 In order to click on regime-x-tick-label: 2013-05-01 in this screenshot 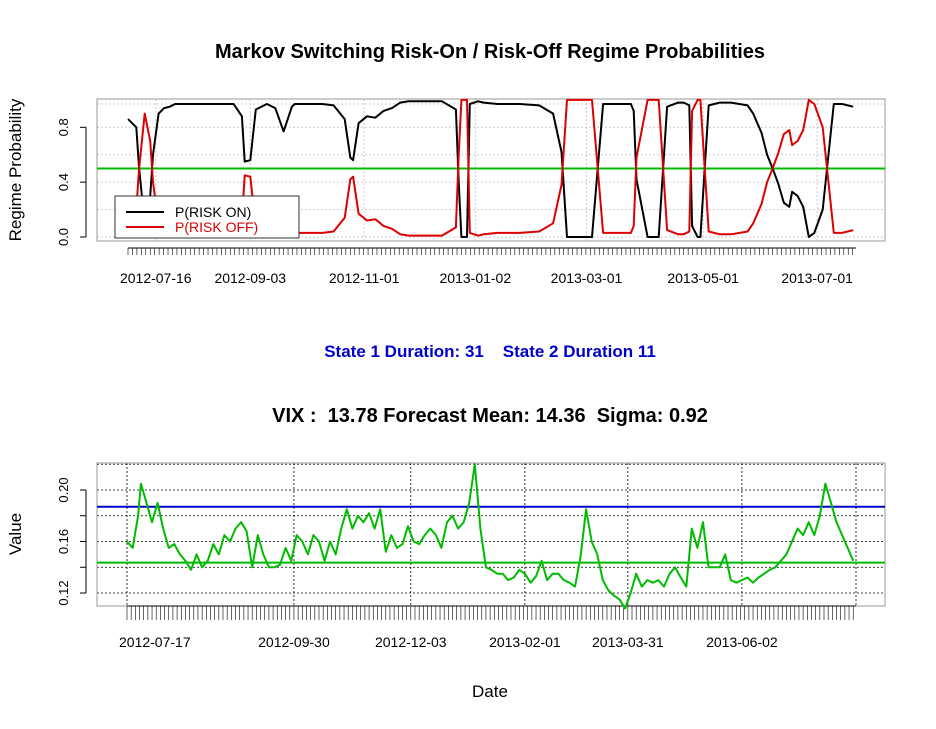, I will do `click(703, 278)`.